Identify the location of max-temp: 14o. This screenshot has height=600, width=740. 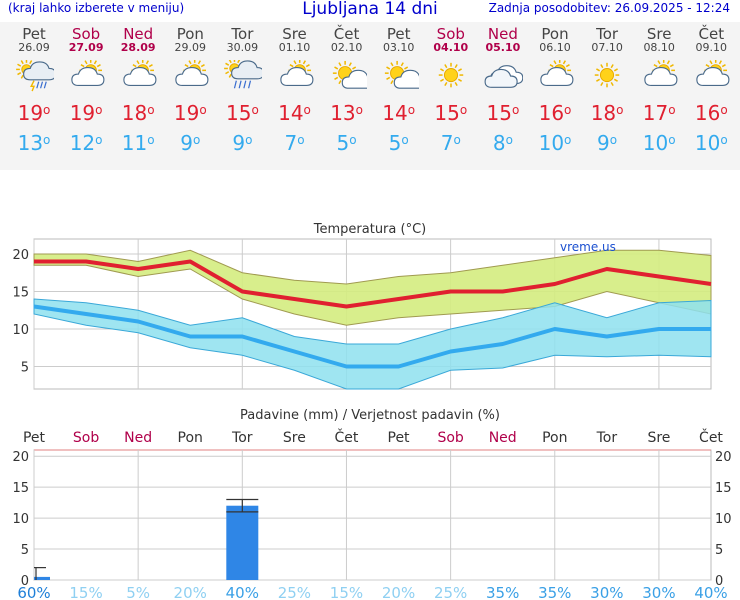
(399, 113).